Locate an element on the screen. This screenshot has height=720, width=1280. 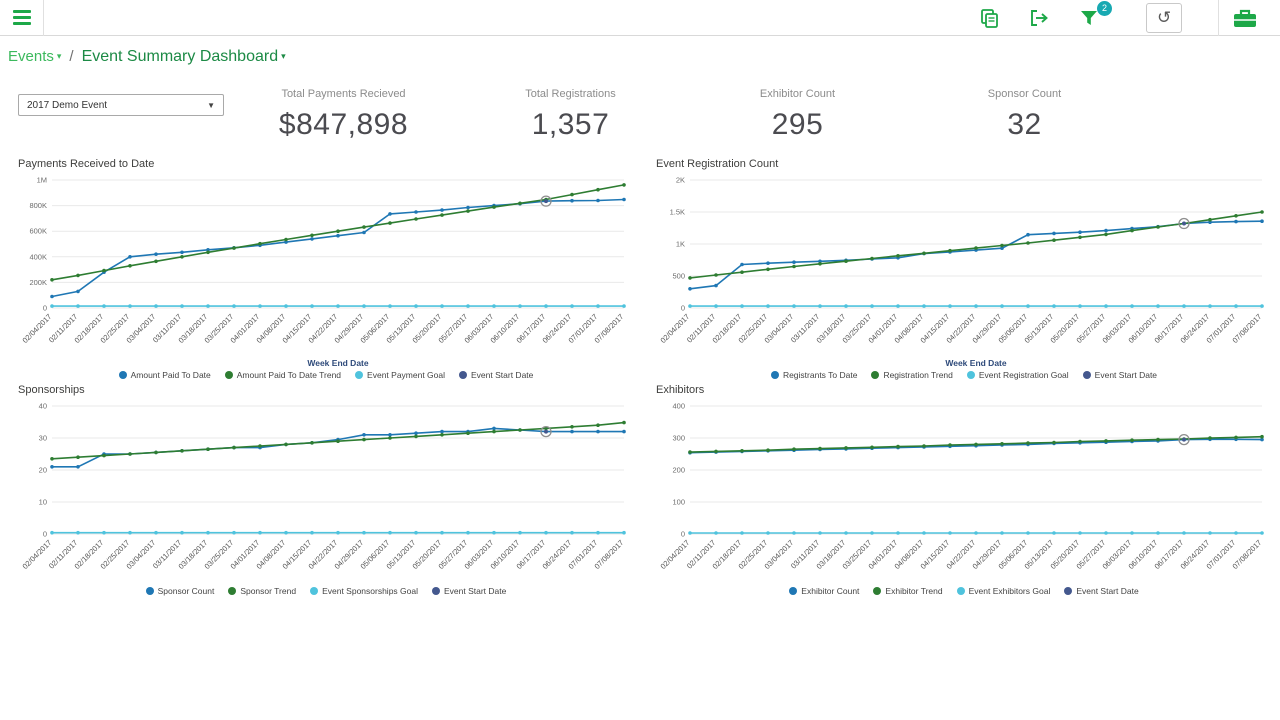
briefcase-button is located at coordinates (1244, 18).